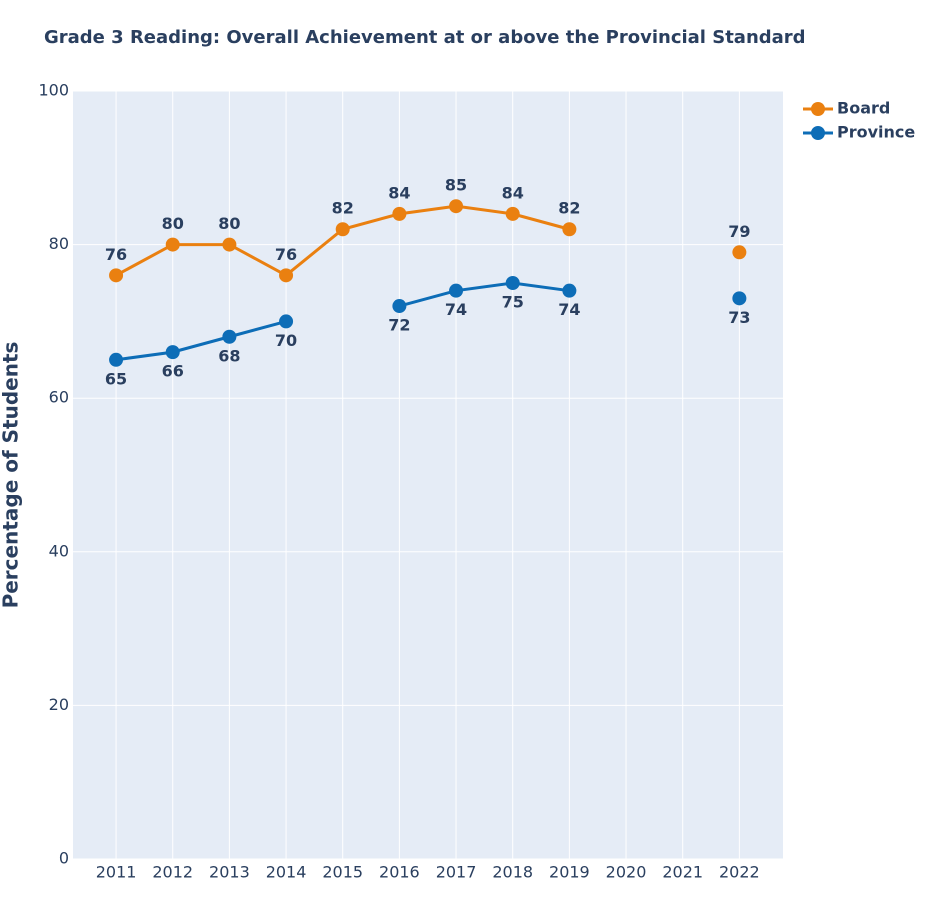 This screenshot has height=900, width=926. I want to click on x-tick-label: 2016, so click(399, 872).